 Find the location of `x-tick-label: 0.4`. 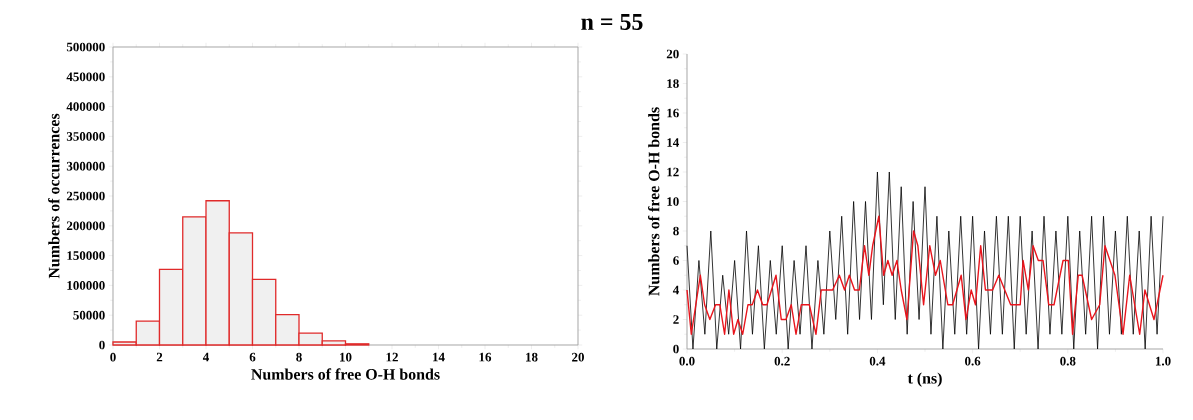

x-tick-label: 0.4 is located at coordinates (877, 361).